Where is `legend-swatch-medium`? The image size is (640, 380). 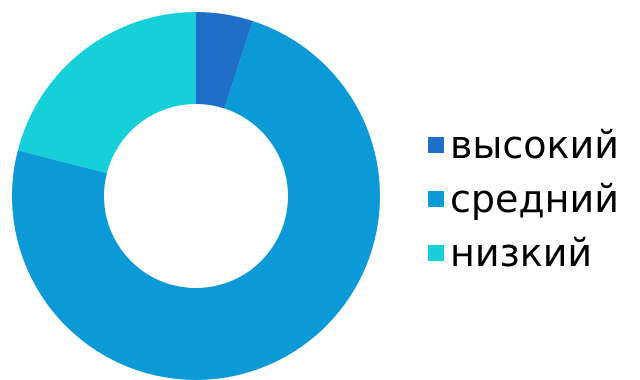
legend-swatch-medium is located at coordinates (436, 199).